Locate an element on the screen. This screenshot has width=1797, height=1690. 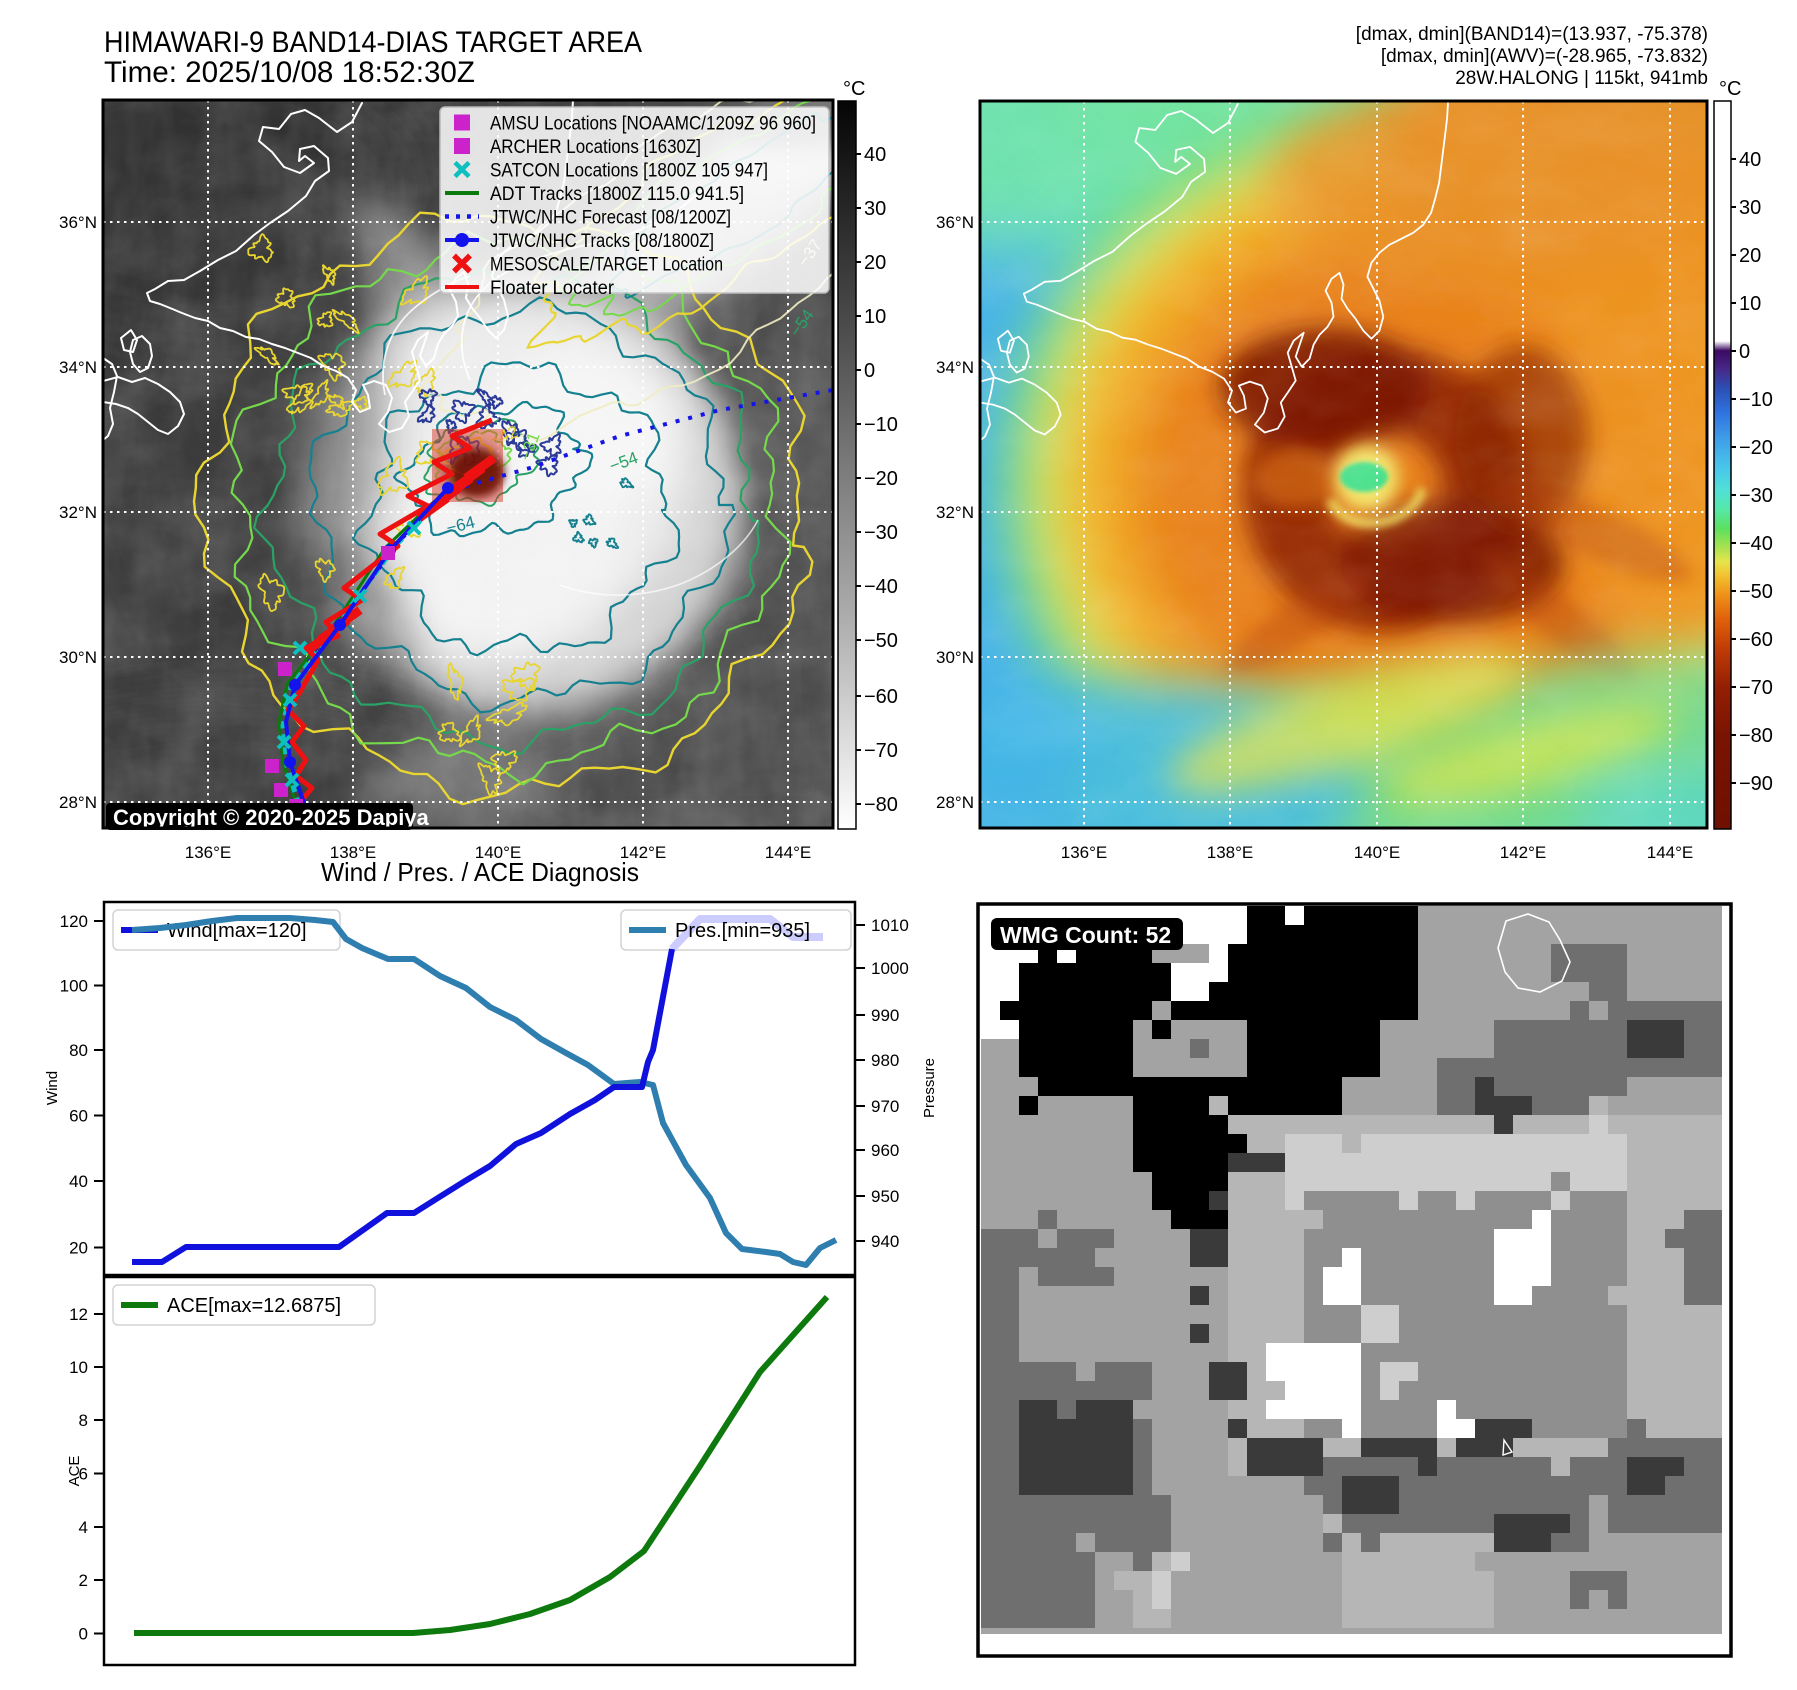
svg-text: 120 is located at coordinates (74, 921).